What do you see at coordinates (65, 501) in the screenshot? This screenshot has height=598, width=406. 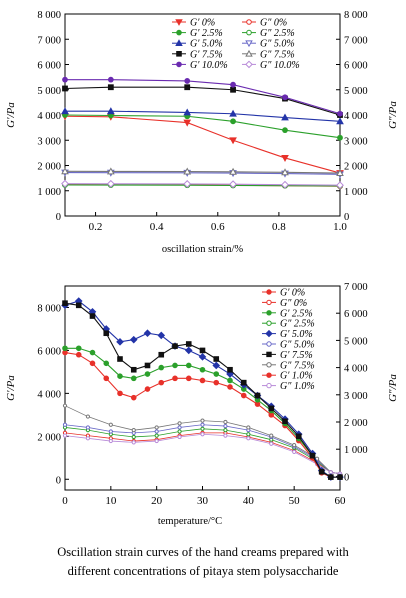 I see `x-tick-label: 0` at bounding box center [65, 501].